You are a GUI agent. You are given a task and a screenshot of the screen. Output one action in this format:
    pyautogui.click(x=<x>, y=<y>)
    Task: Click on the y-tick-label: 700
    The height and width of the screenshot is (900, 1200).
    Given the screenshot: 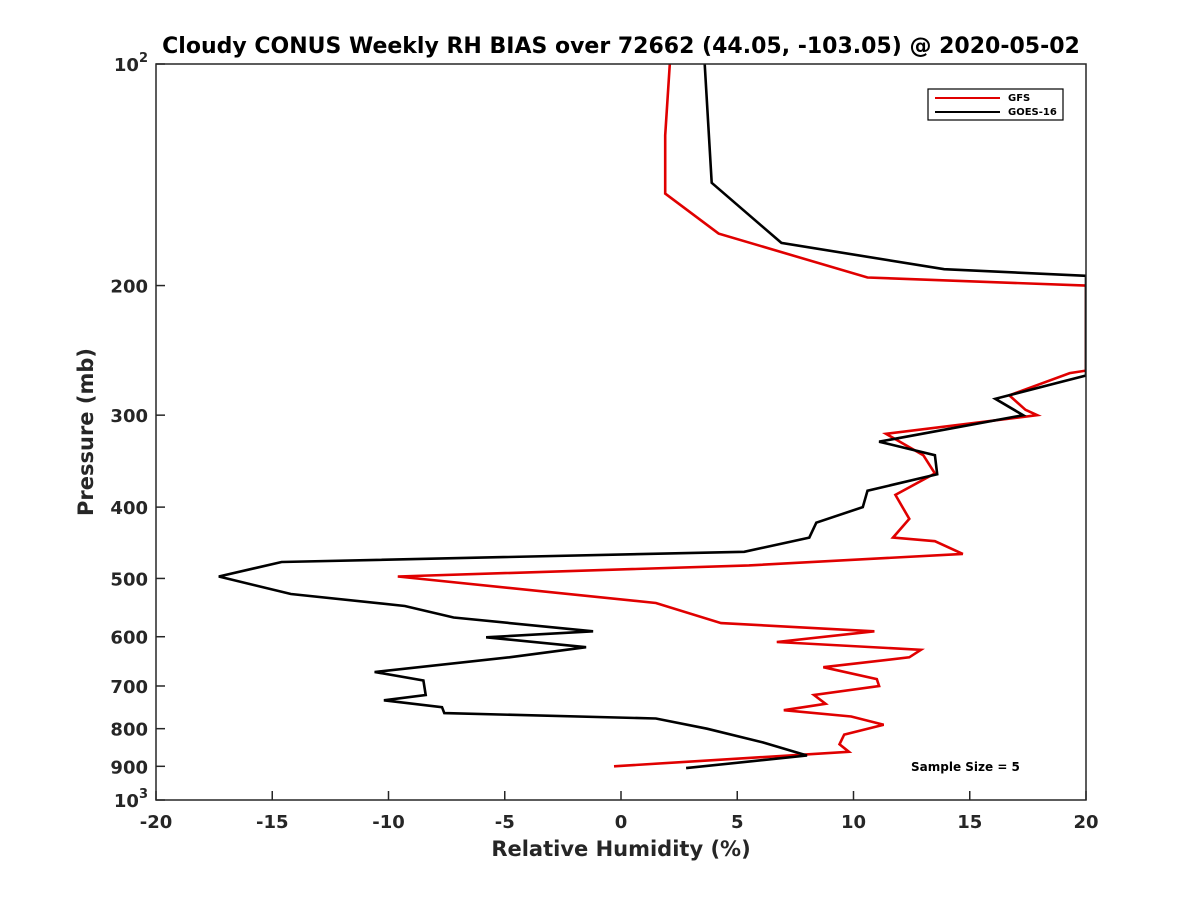 What is the action you would take?
    pyautogui.click(x=129, y=687)
    